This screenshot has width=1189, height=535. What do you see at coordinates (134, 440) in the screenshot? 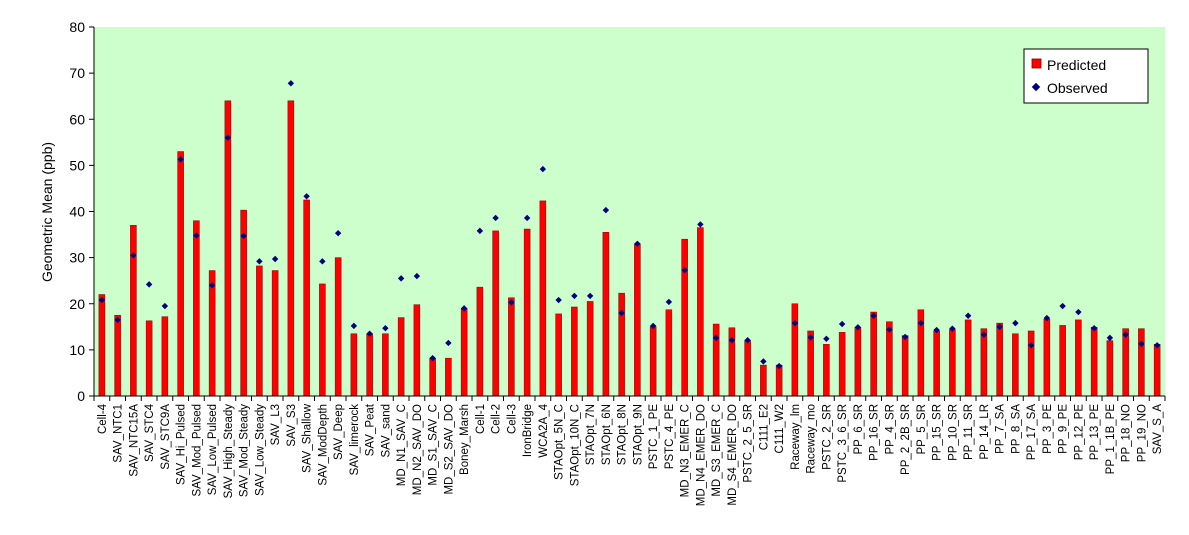
I see `x-tick-label: SAV_NTC15A` at bounding box center [134, 440].